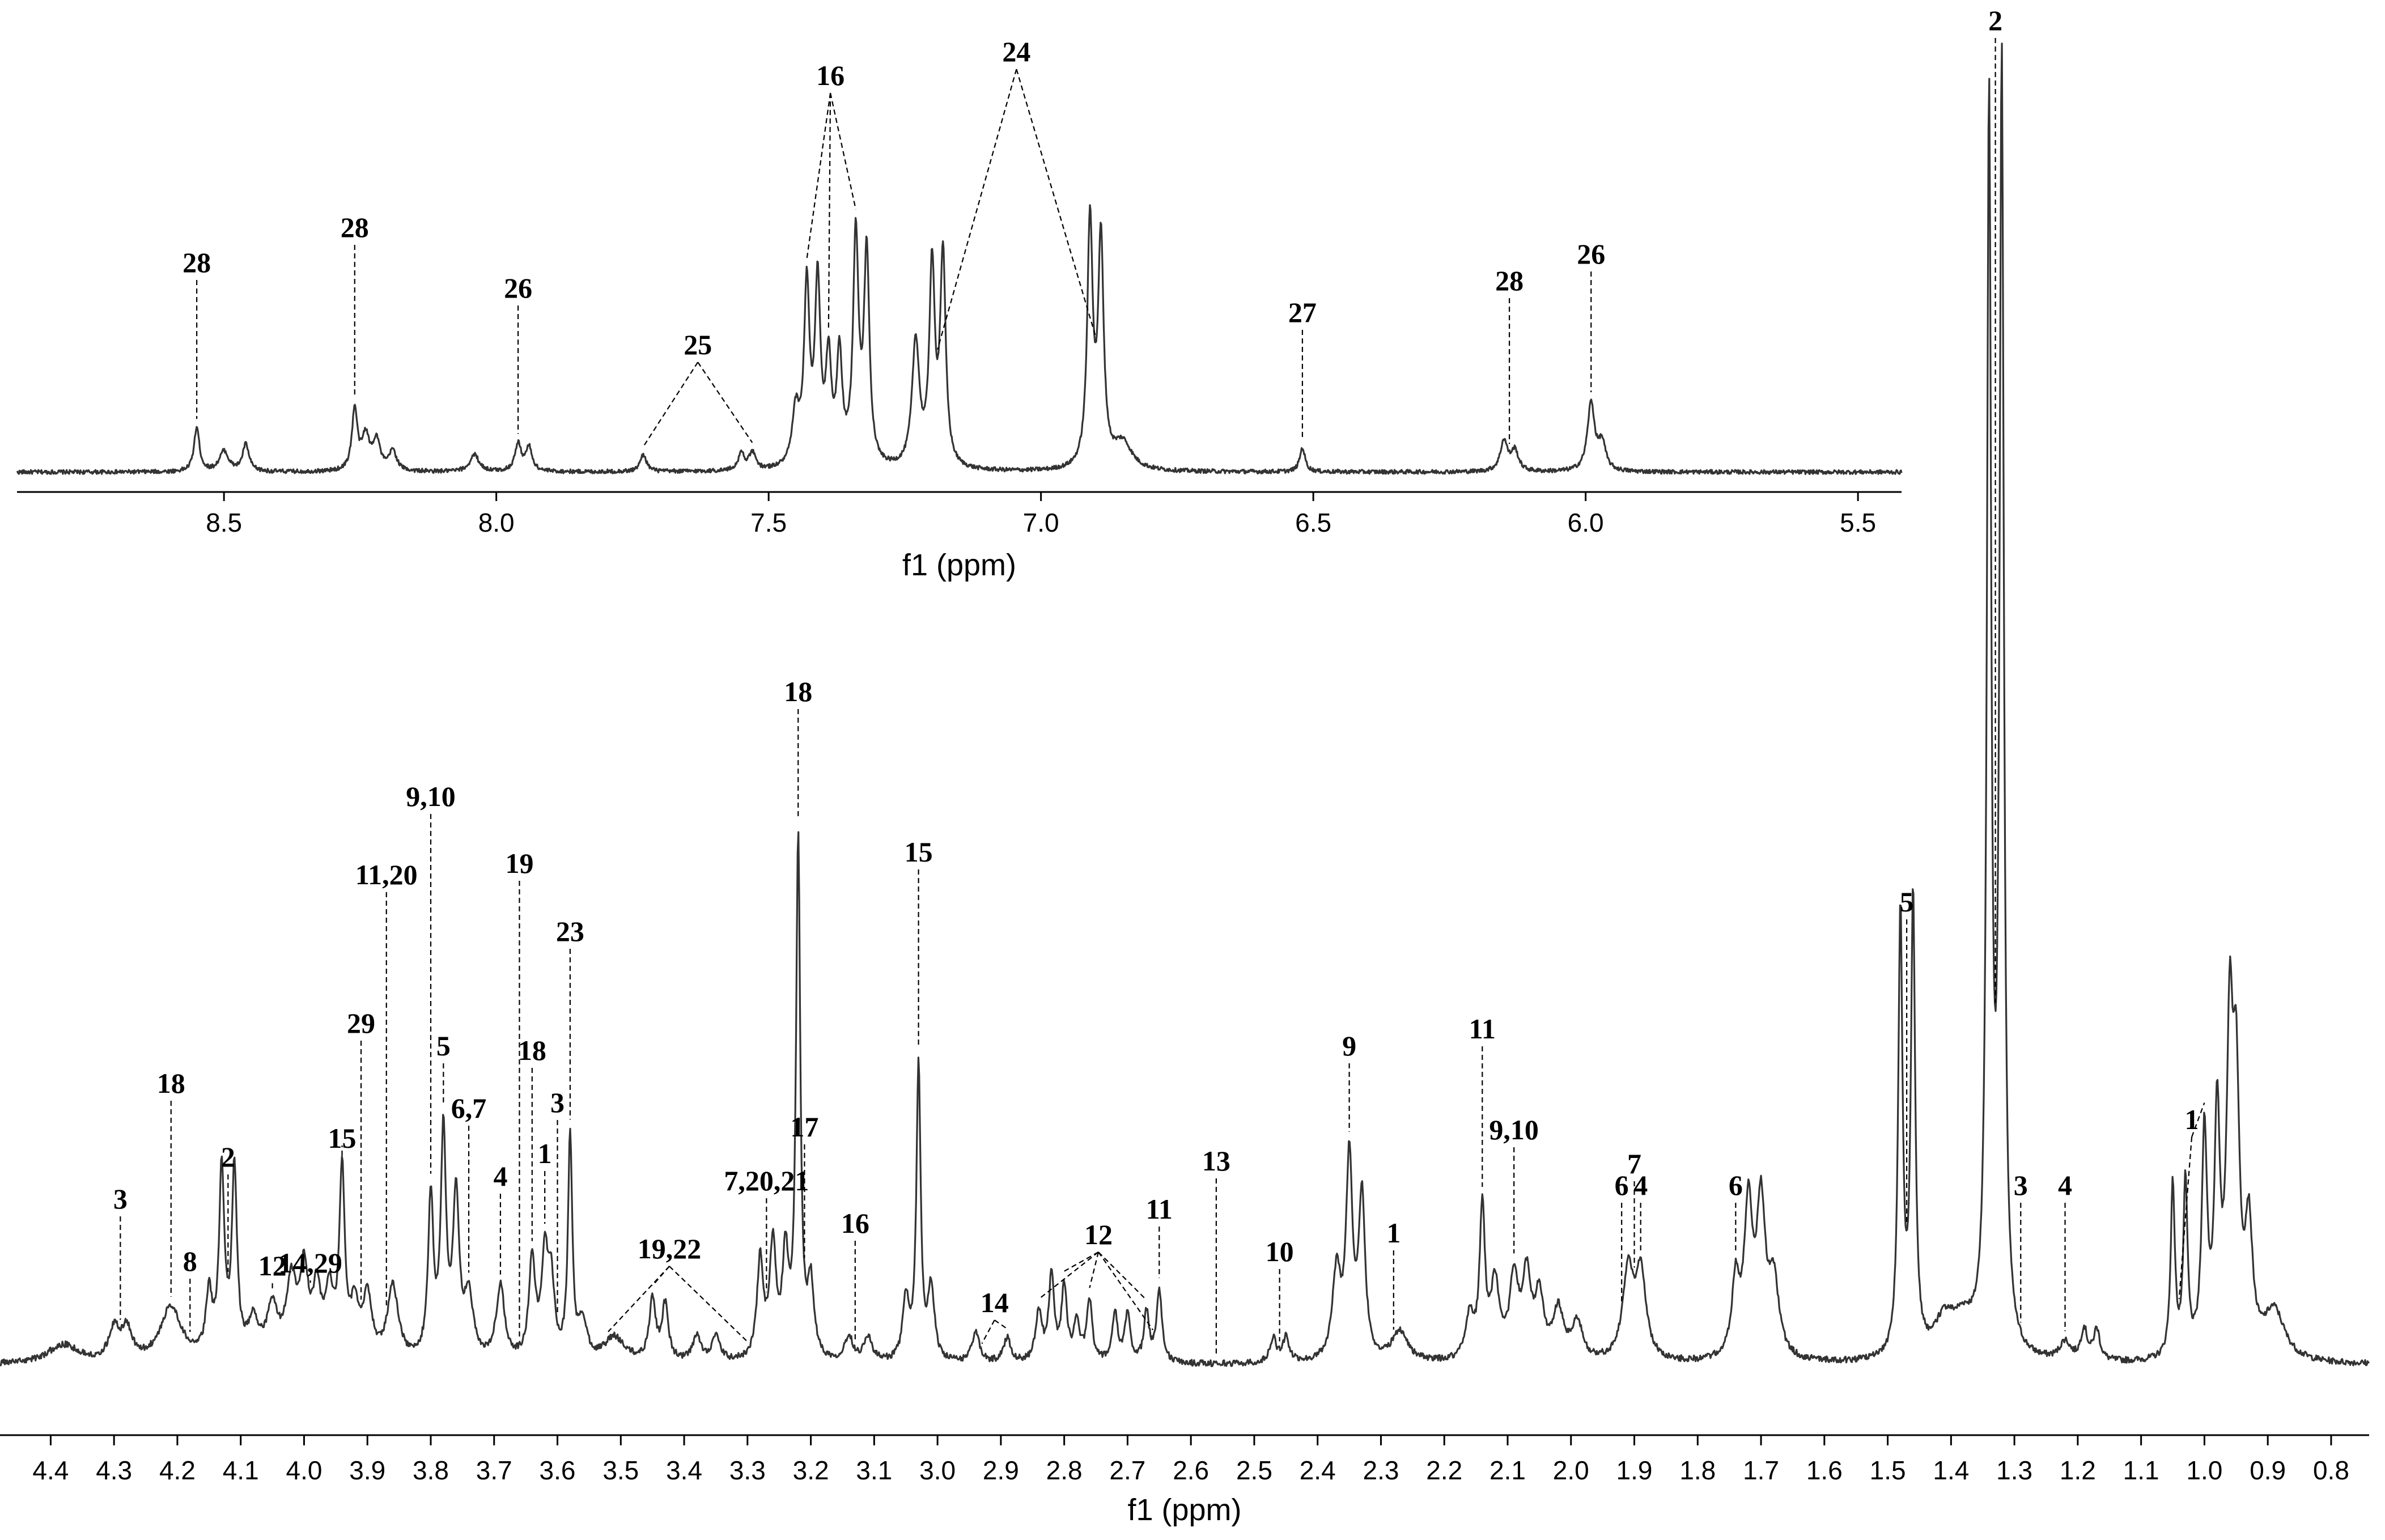  What do you see at coordinates (670, 1249) in the screenshot?
I see `peak-label: 19,22` at bounding box center [670, 1249].